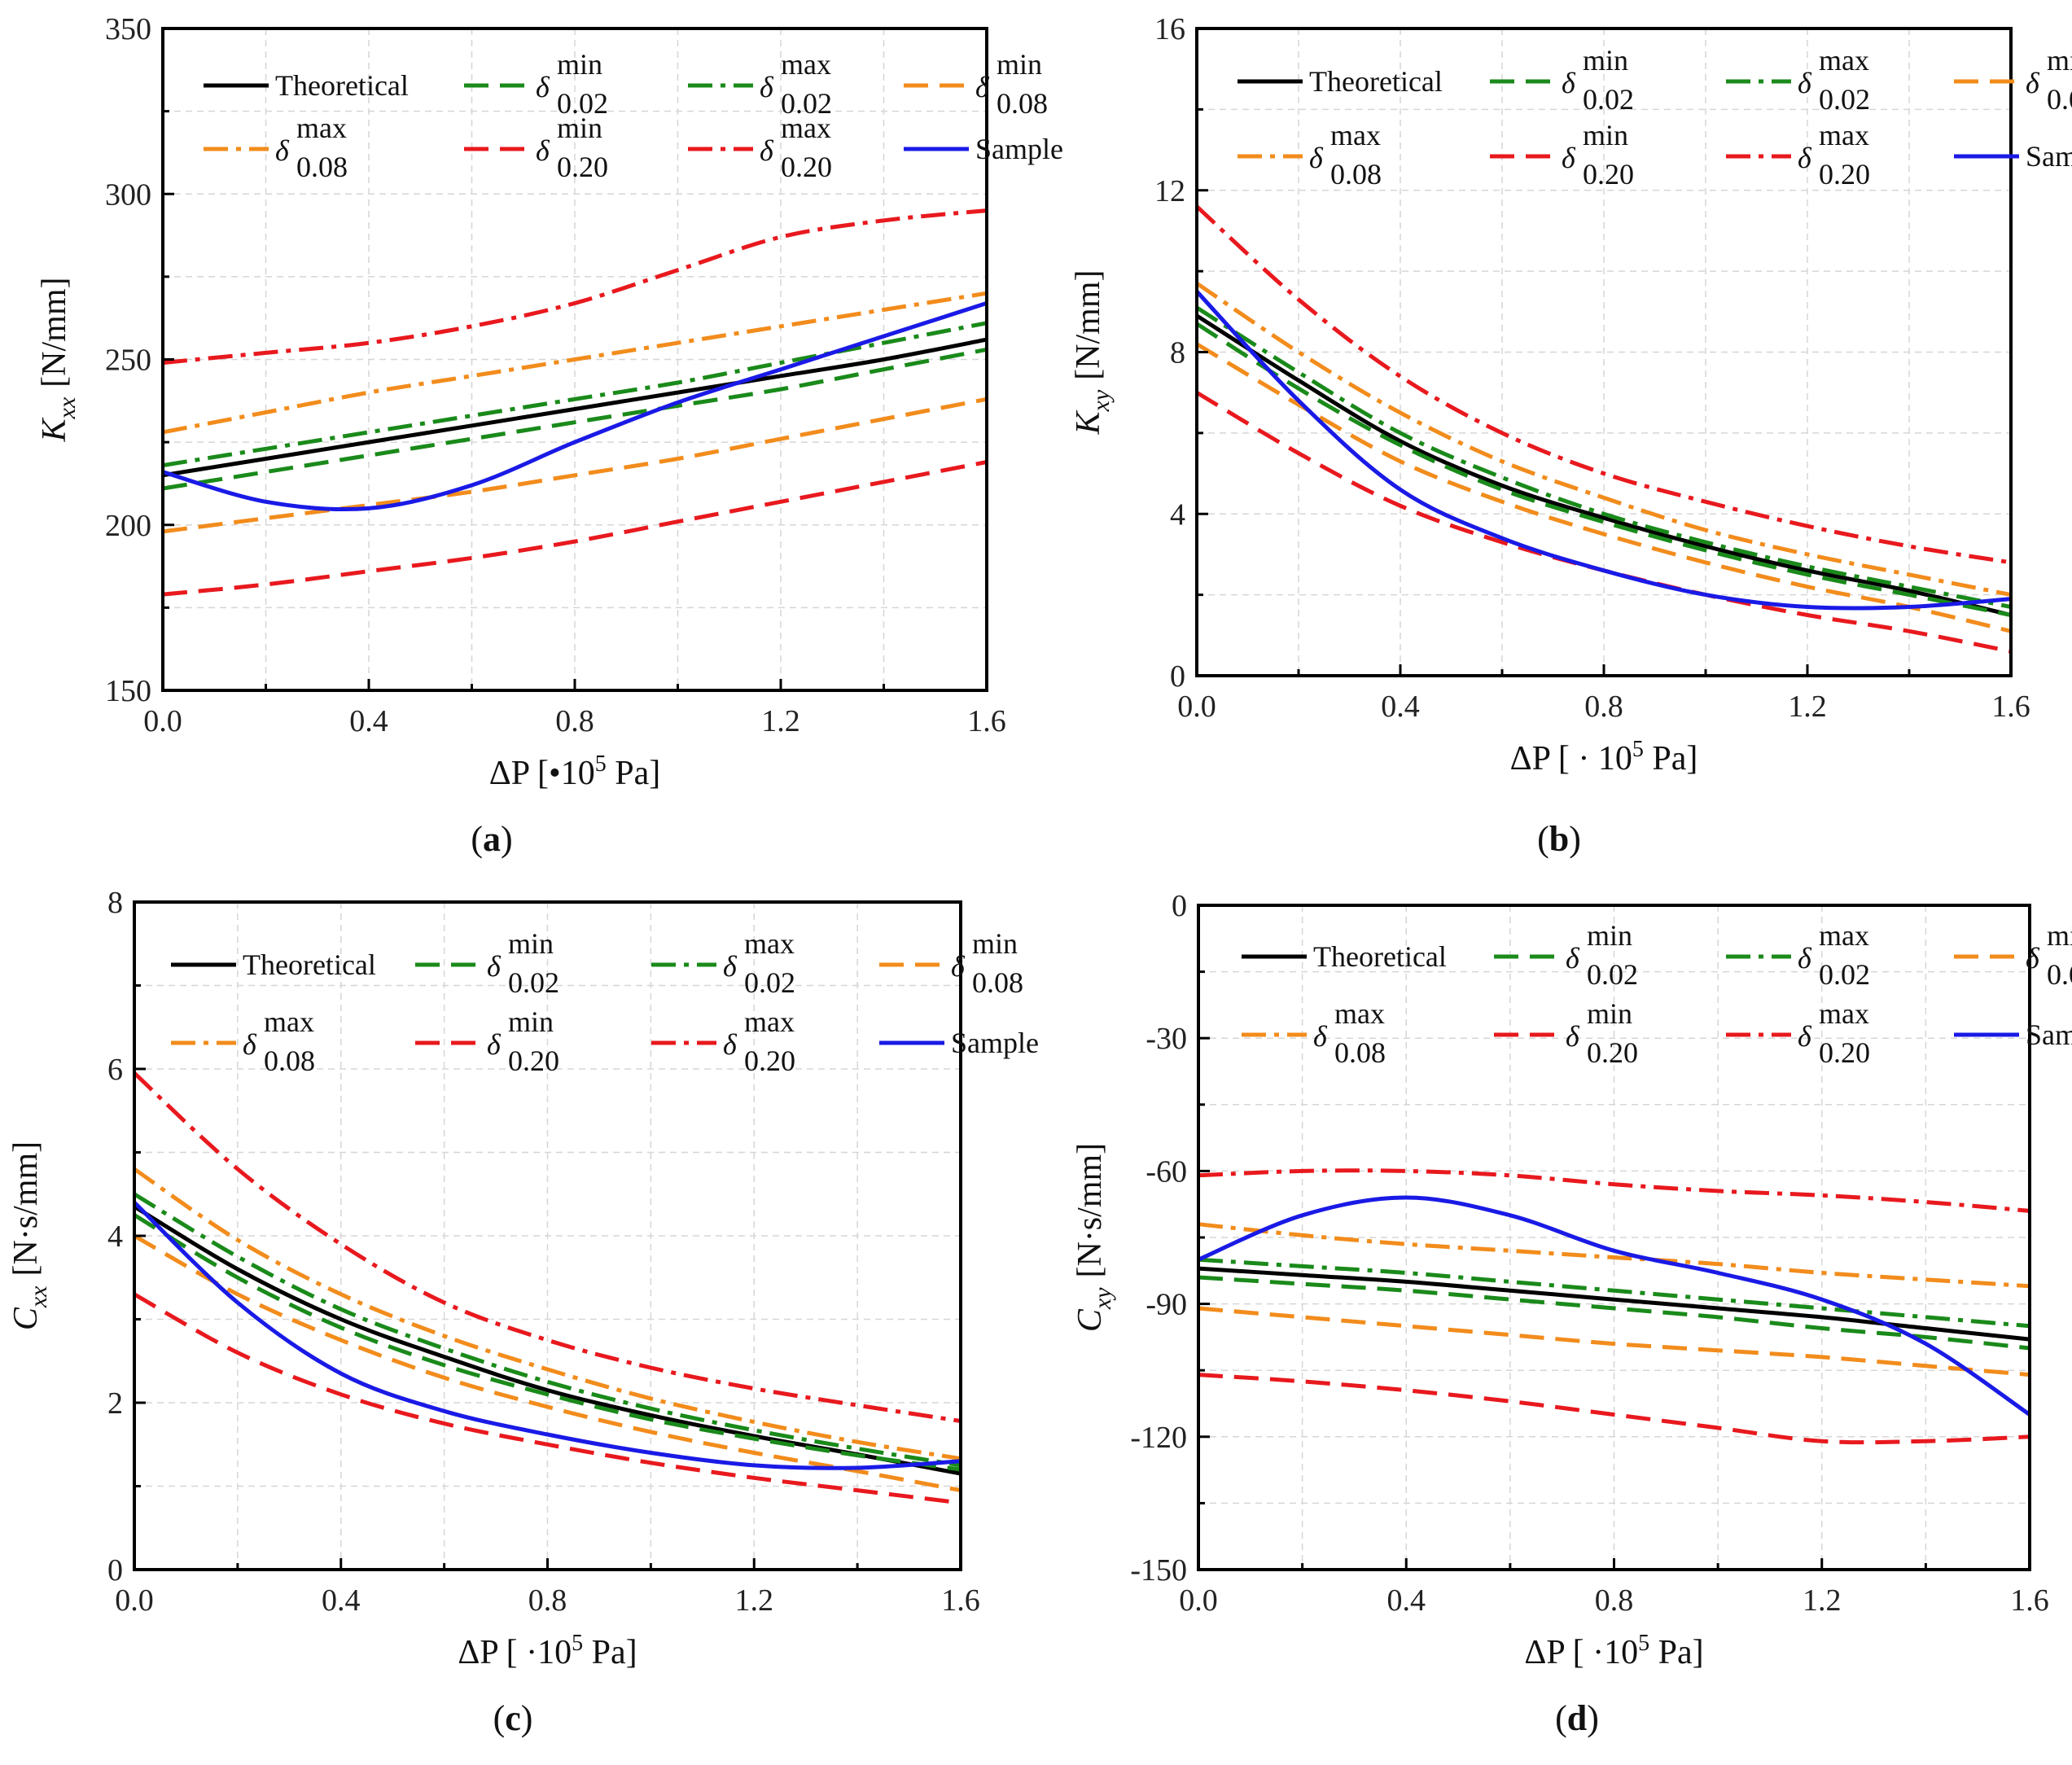 The height and width of the screenshot is (1765, 2072). What do you see at coordinates (2011, 707) in the screenshot?
I see `x-tick-label: 1.6` at bounding box center [2011, 707].